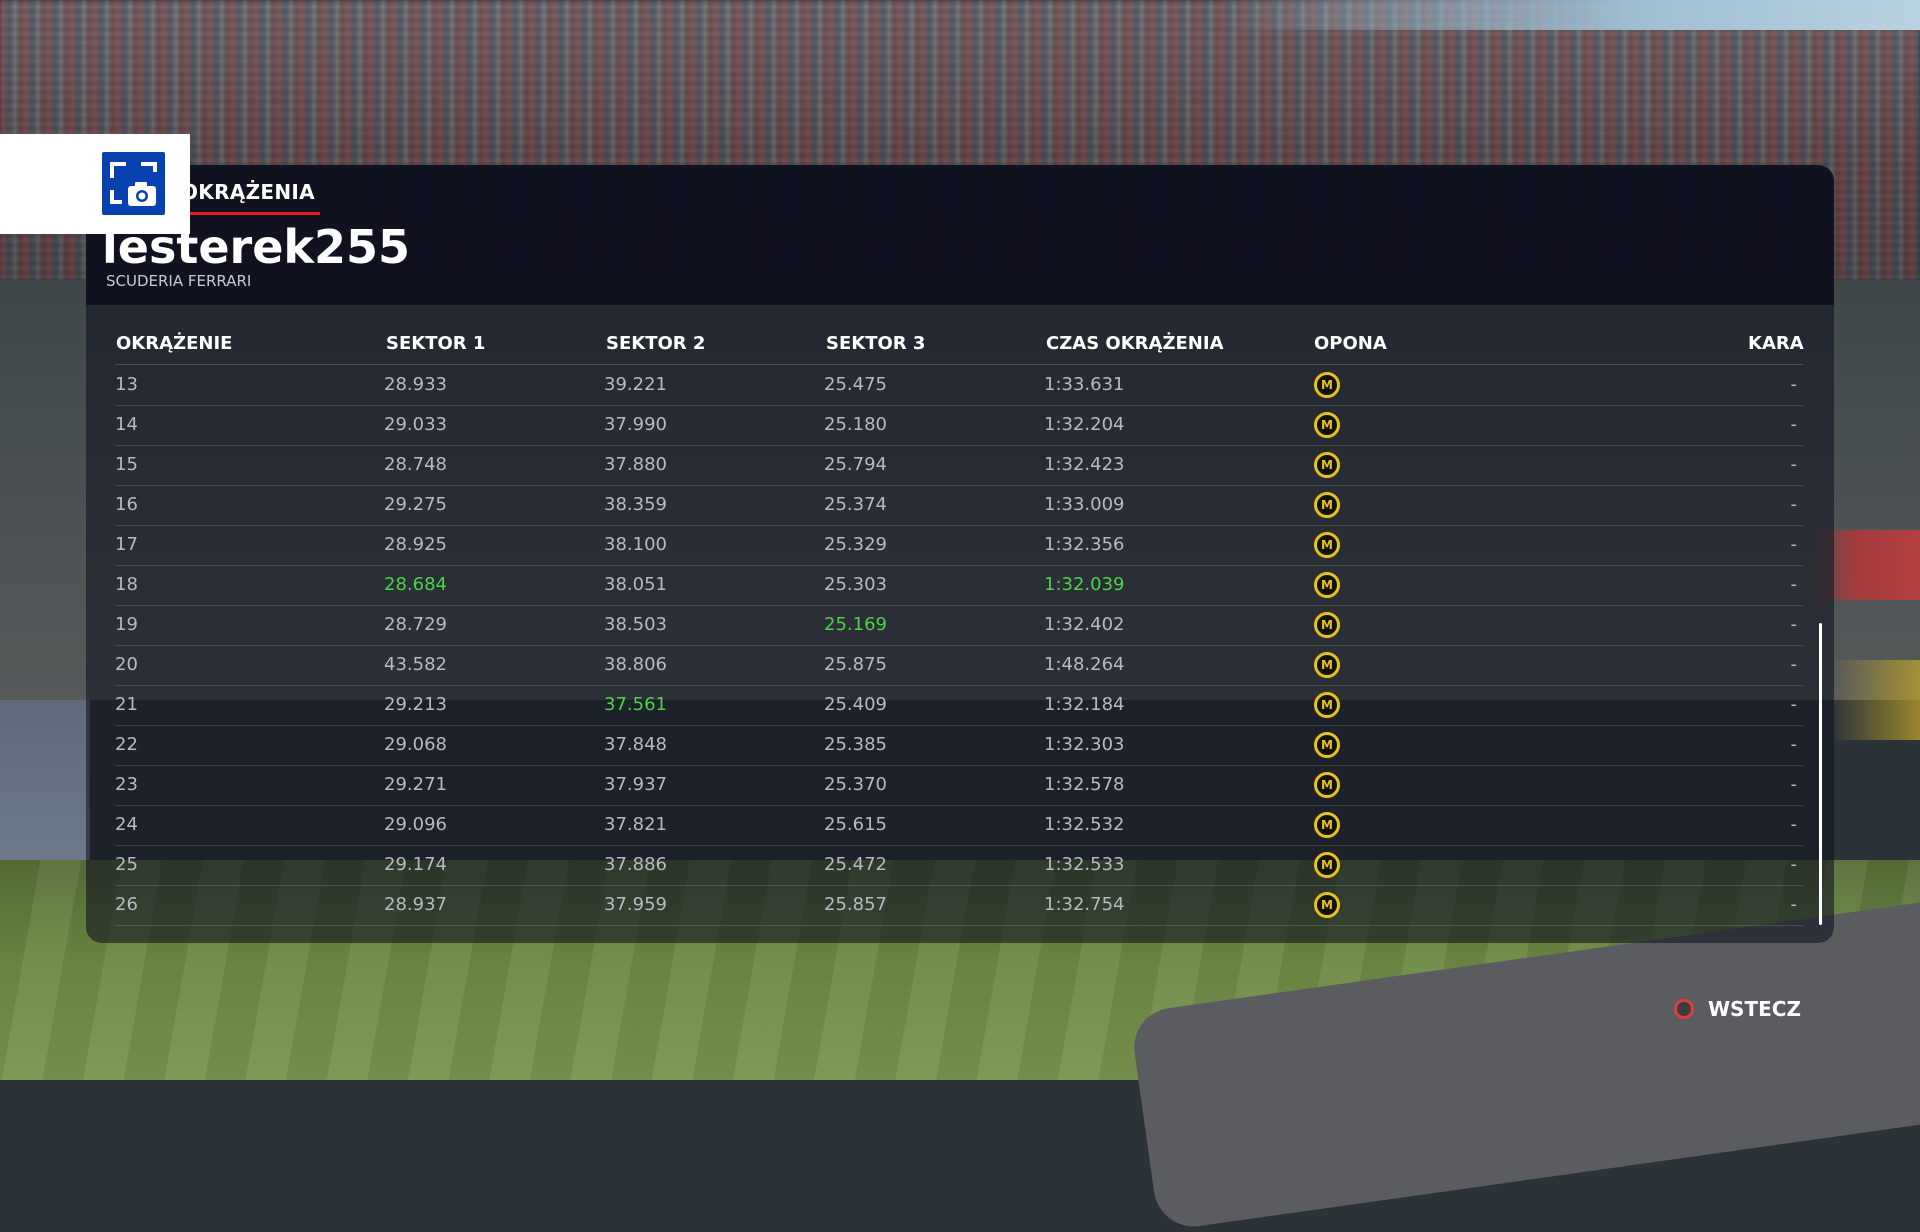  I want to click on cell-laptime: 1:32.184, so click(1084, 704).